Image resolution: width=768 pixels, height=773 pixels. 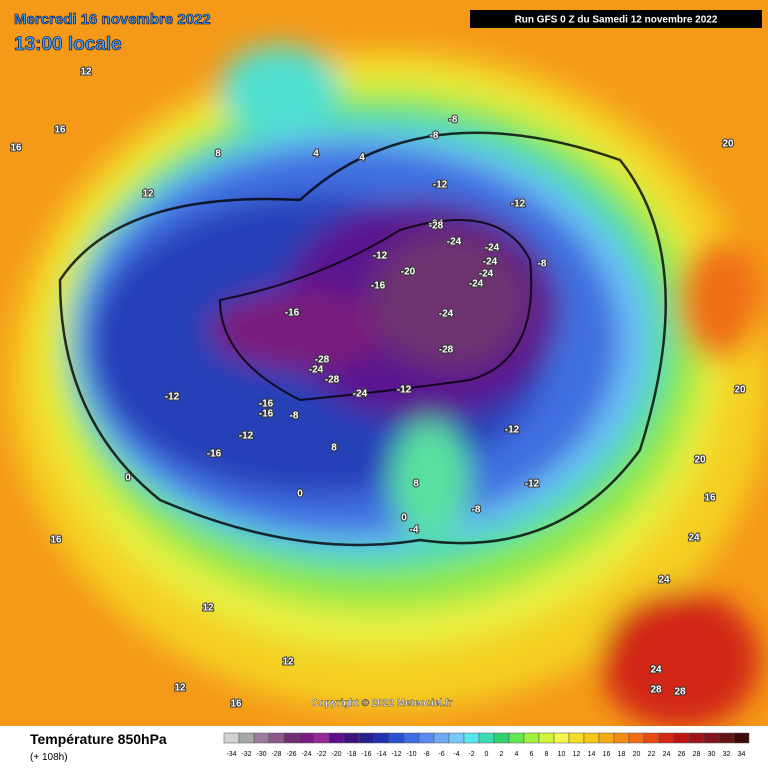 I want to click on colorbar-label: -18, so click(x=351, y=754).